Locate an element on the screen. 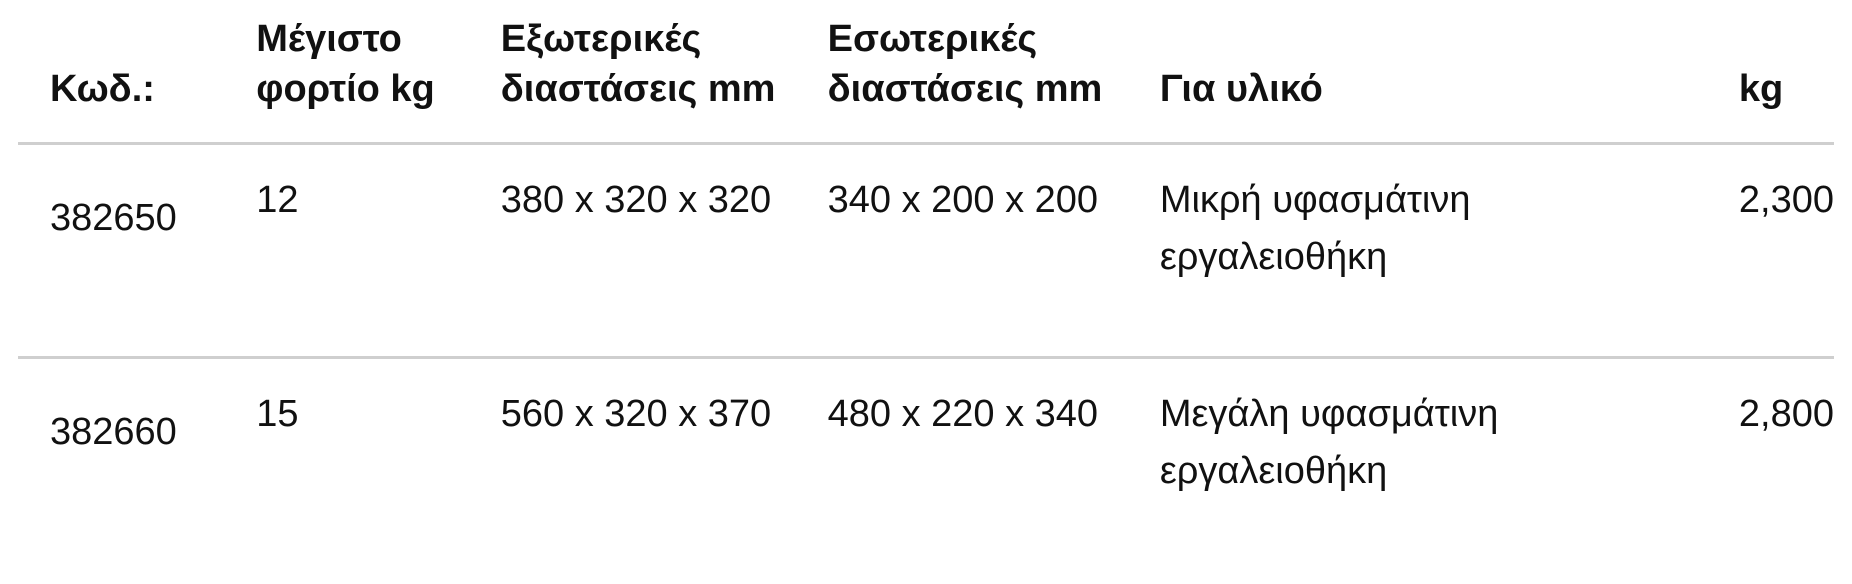  cell-external-dimensions: 380 x 320 x 320 is located at coordinates (664, 251).